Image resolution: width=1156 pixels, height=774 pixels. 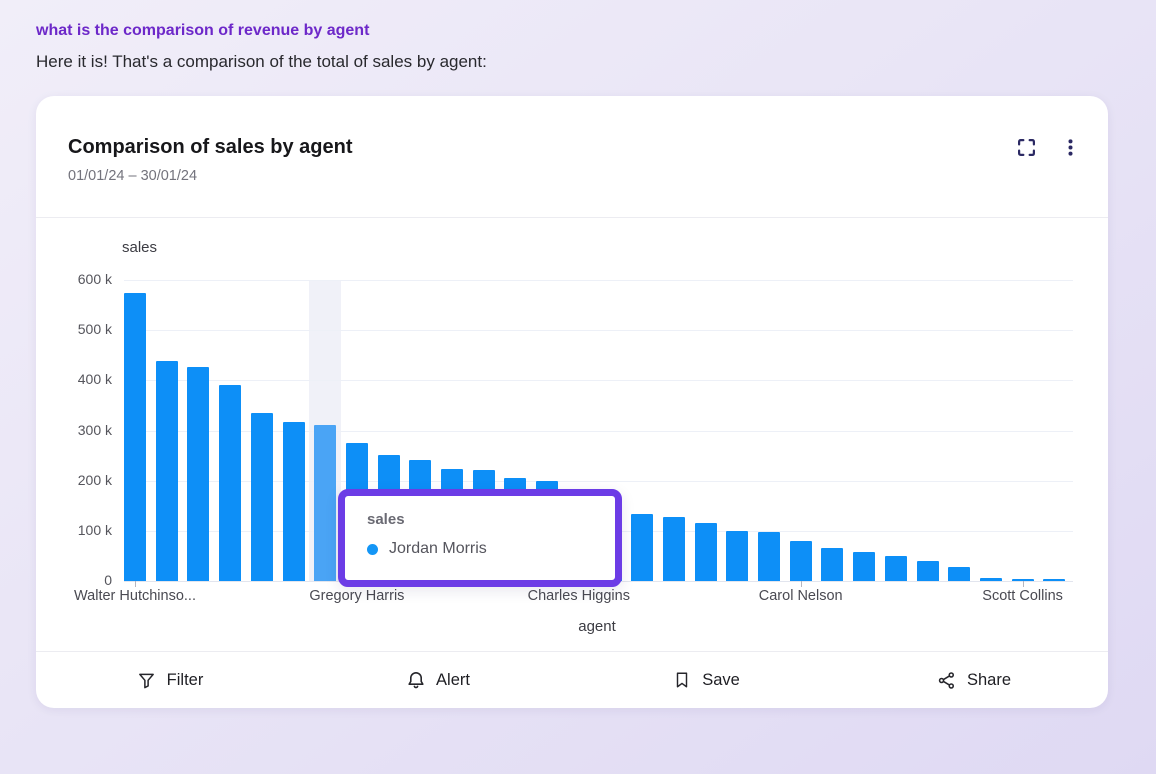 What do you see at coordinates (325, 502) in the screenshot?
I see `bar-hovered` at bounding box center [325, 502].